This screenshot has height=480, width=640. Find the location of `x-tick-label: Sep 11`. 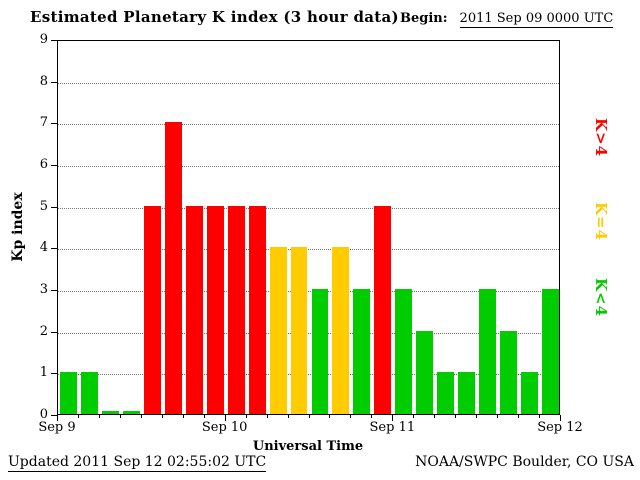

x-tick-label: Sep 11 is located at coordinates (392, 427).